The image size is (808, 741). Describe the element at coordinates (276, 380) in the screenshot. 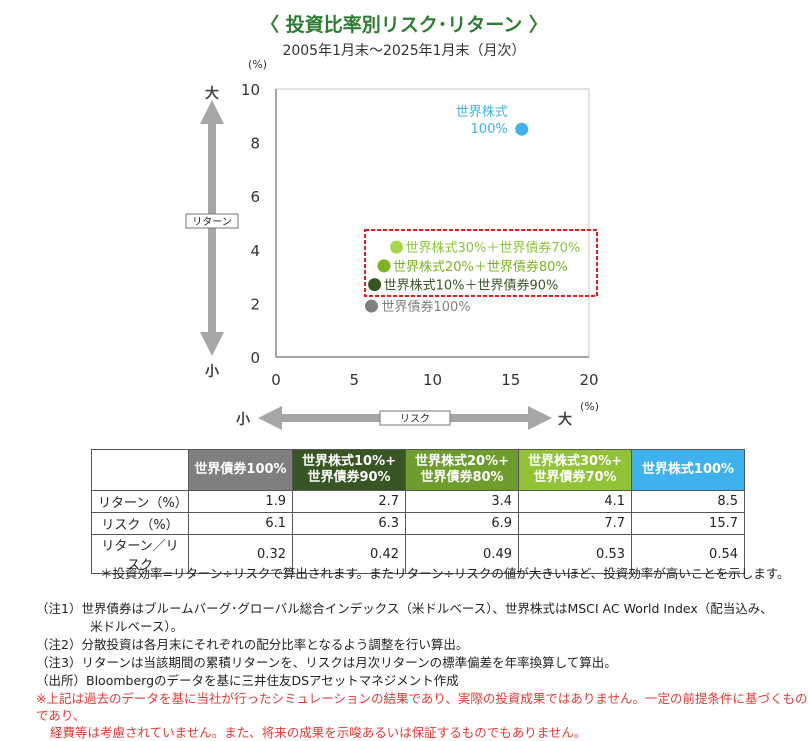

I see `x-tick-label: 0` at that location.